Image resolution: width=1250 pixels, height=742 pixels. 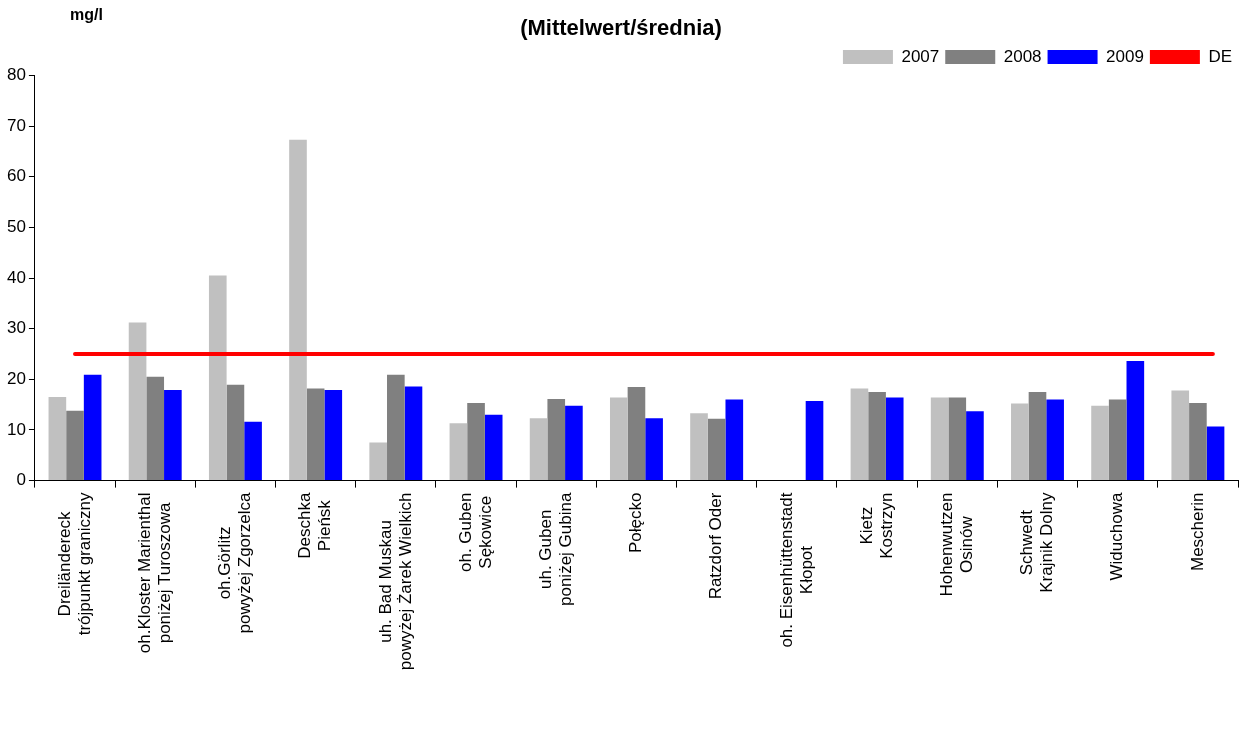 What do you see at coordinates (16, 125) in the screenshot?
I see `y-tick-label: 70` at bounding box center [16, 125].